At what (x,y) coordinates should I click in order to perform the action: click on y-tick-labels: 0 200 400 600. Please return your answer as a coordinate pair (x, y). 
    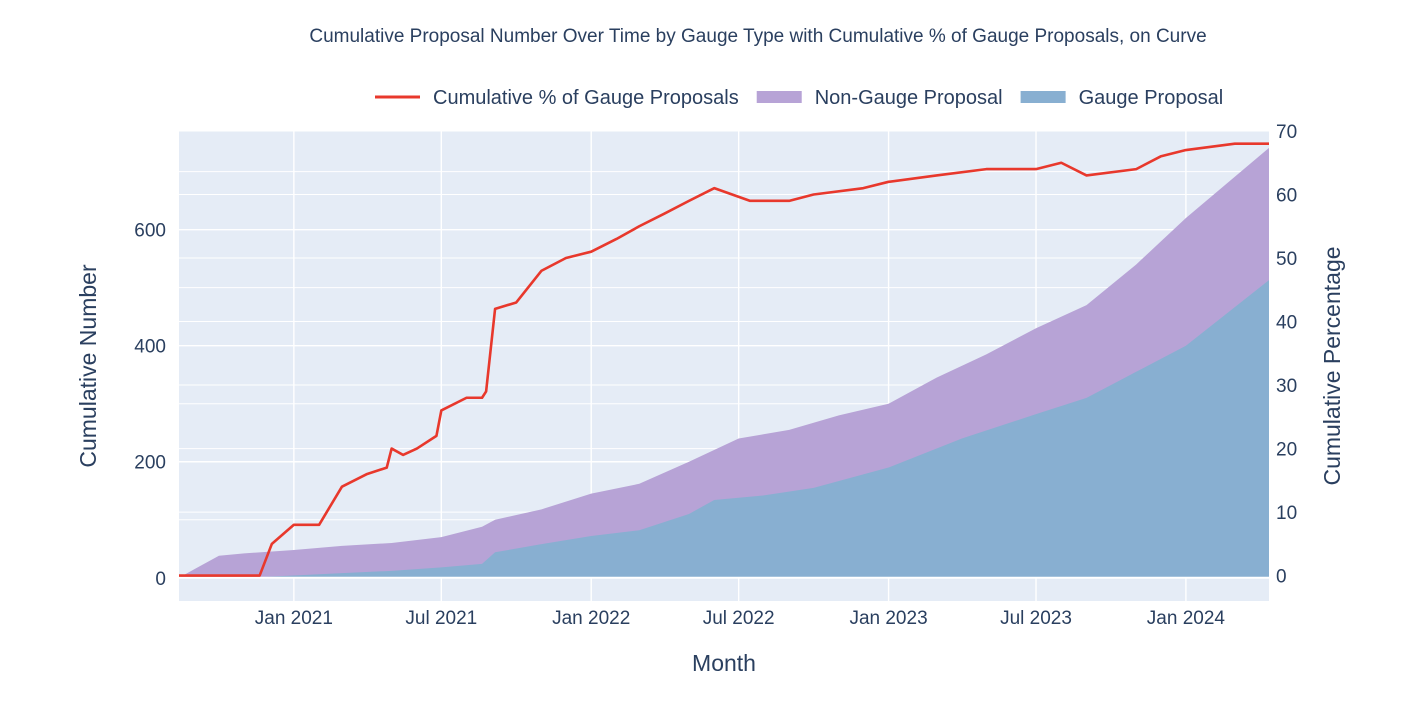
    Looking at the image, I should click on (150, 405).